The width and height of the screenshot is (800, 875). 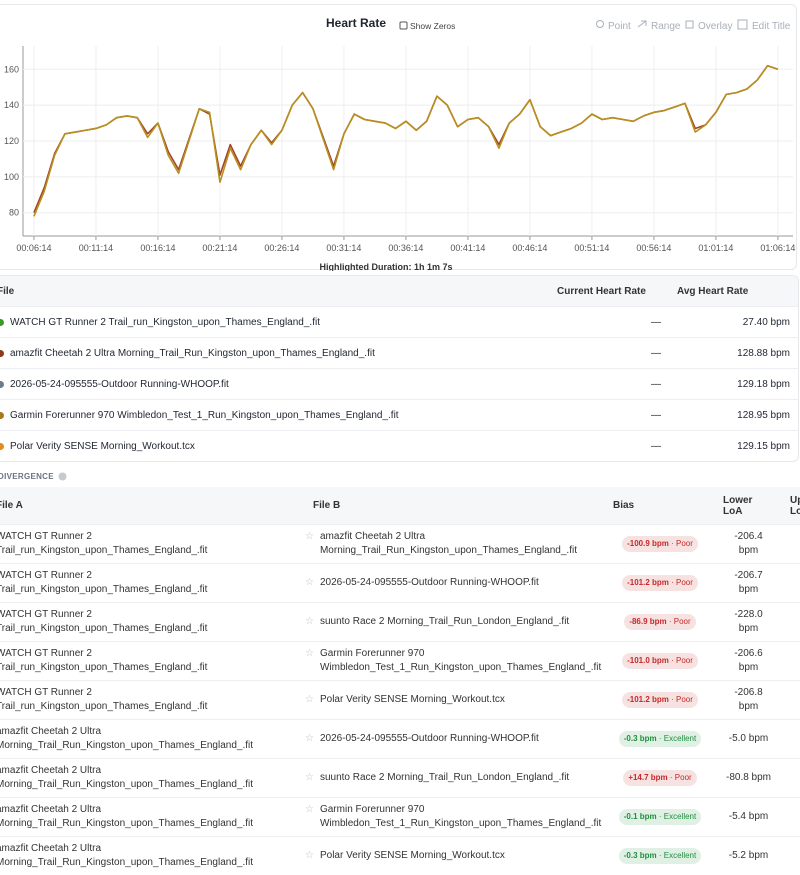 What do you see at coordinates (733, 322) in the screenshot?
I see `avg-hr: 27.40 bpm` at bounding box center [733, 322].